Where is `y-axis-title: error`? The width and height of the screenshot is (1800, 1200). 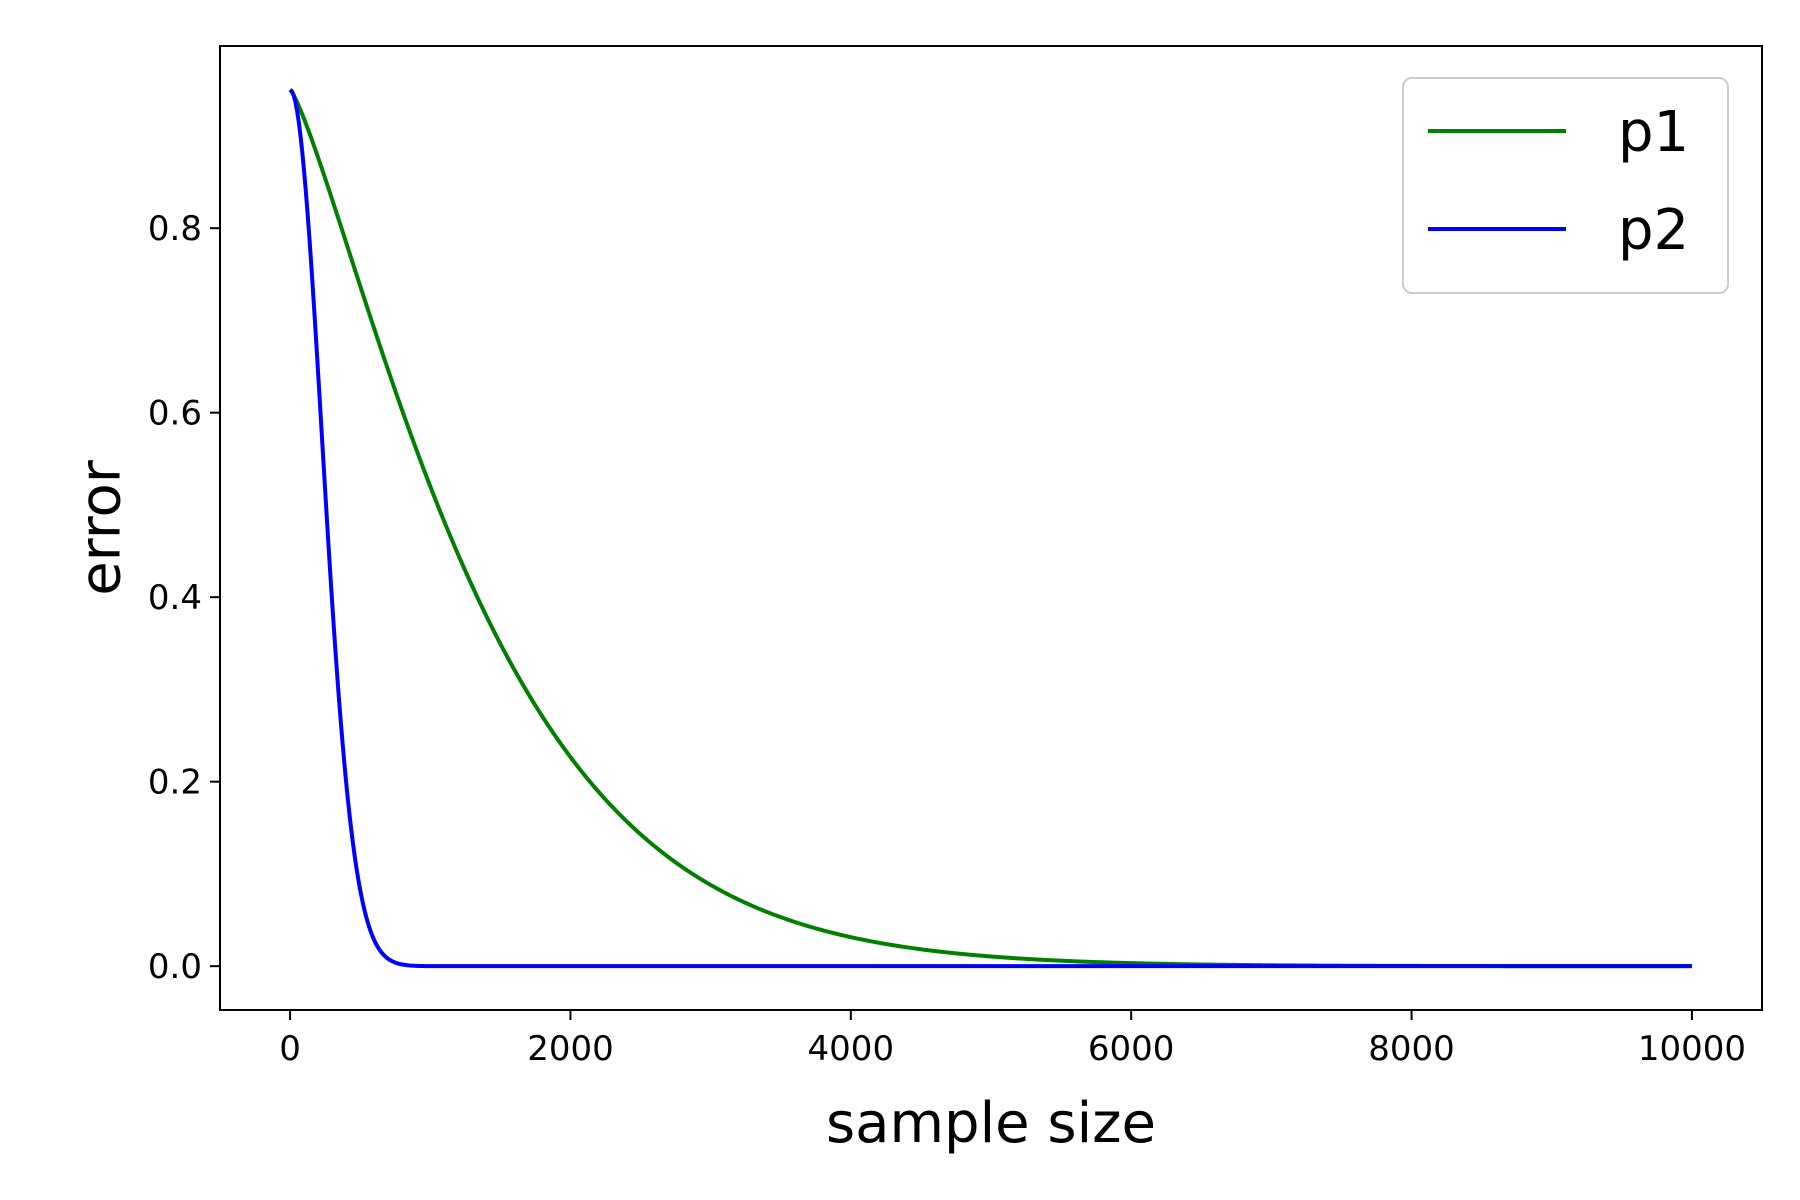 y-axis-title: error is located at coordinates (101, 527).